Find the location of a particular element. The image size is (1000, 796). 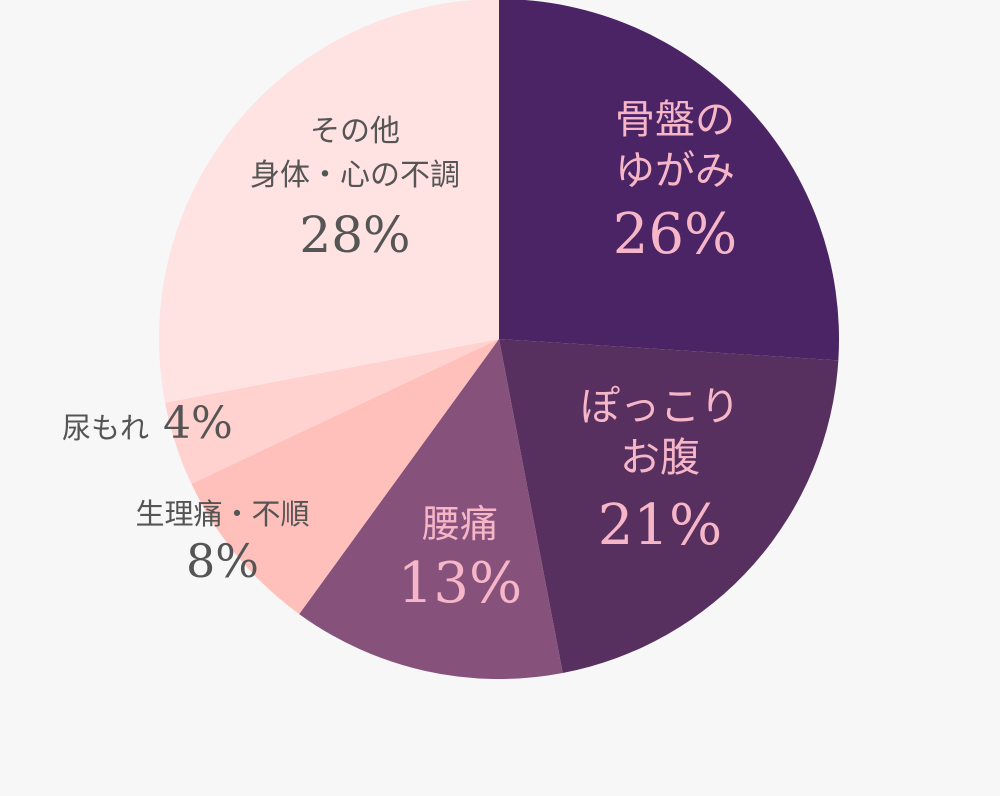

label-pelvis-name-2: ゆがみ is located at coordinates (675, 171).